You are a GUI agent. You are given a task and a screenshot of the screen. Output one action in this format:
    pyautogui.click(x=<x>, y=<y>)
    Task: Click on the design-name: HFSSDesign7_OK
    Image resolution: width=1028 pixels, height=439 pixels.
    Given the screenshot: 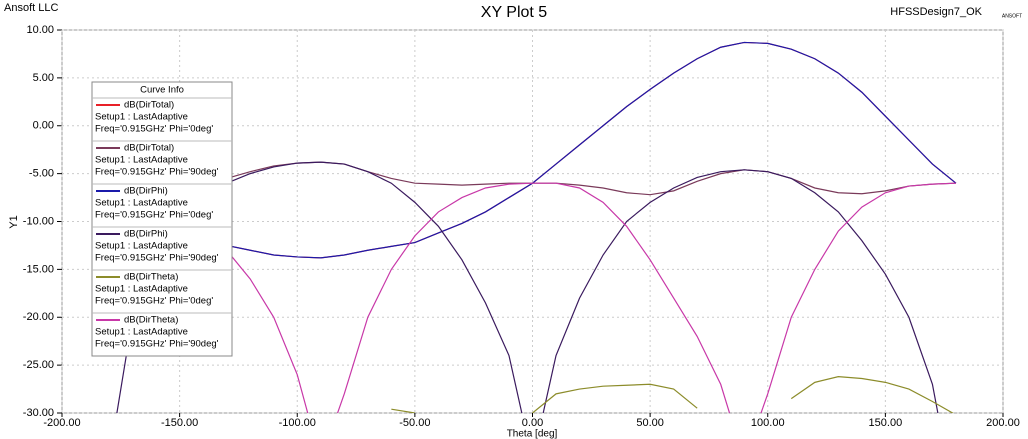 What is the action you would take?
    pyautogui.click(x=936, y=12)
    